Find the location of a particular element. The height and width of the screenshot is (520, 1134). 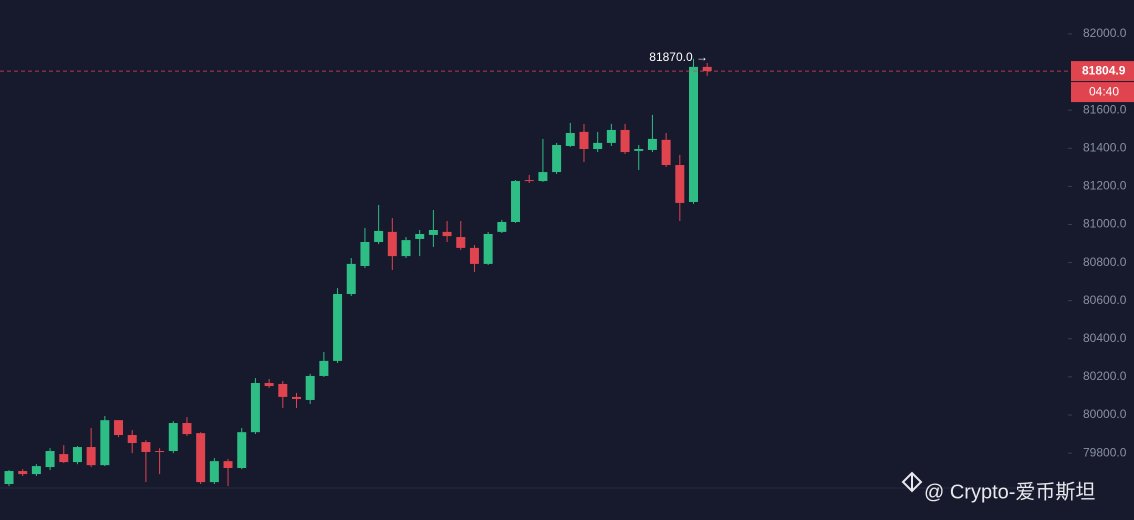

y-tick-label: 81400.0 is located at coordinates (1105, 147).